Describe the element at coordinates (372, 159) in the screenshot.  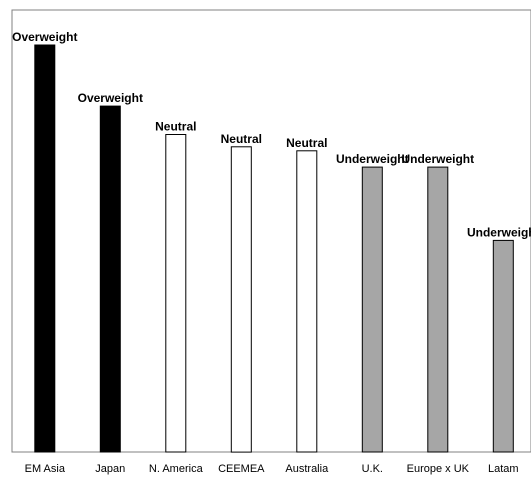
I see `bar-label-u-k: Underweight` at that location.